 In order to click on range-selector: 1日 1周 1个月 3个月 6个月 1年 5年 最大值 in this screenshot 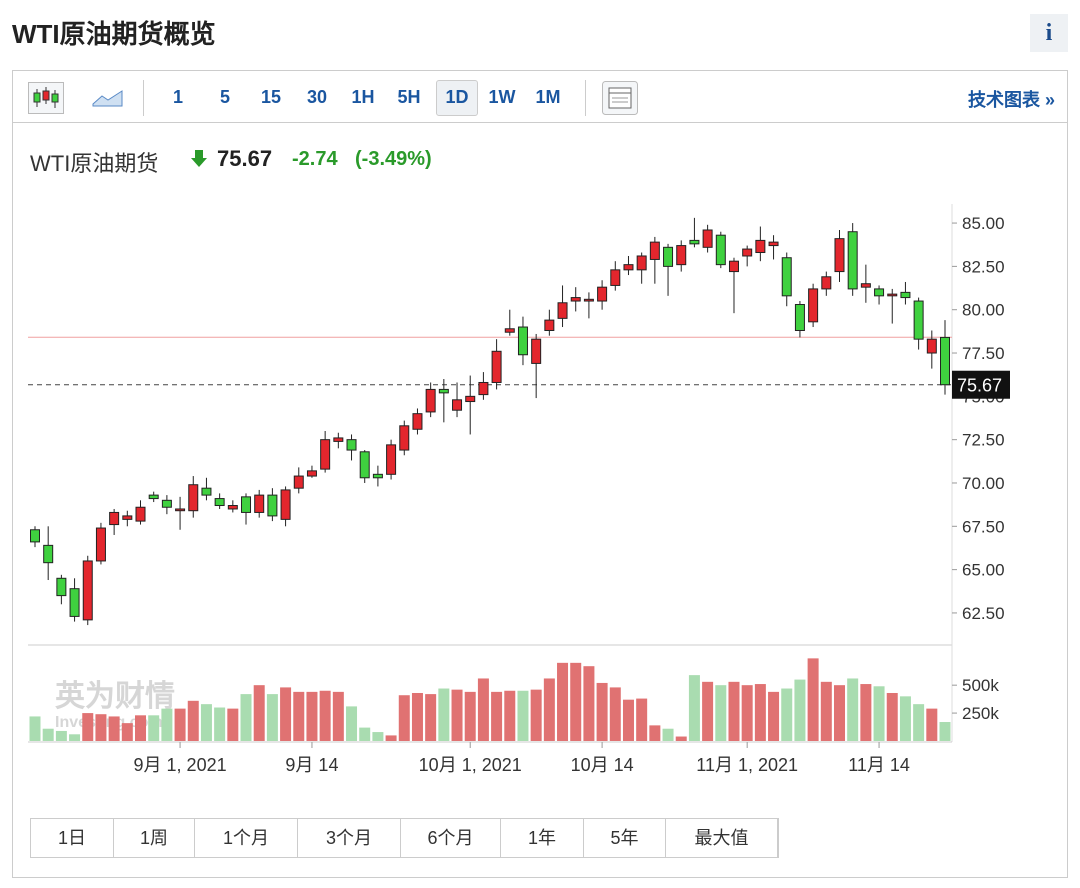, I will do `click(404, 838)`.